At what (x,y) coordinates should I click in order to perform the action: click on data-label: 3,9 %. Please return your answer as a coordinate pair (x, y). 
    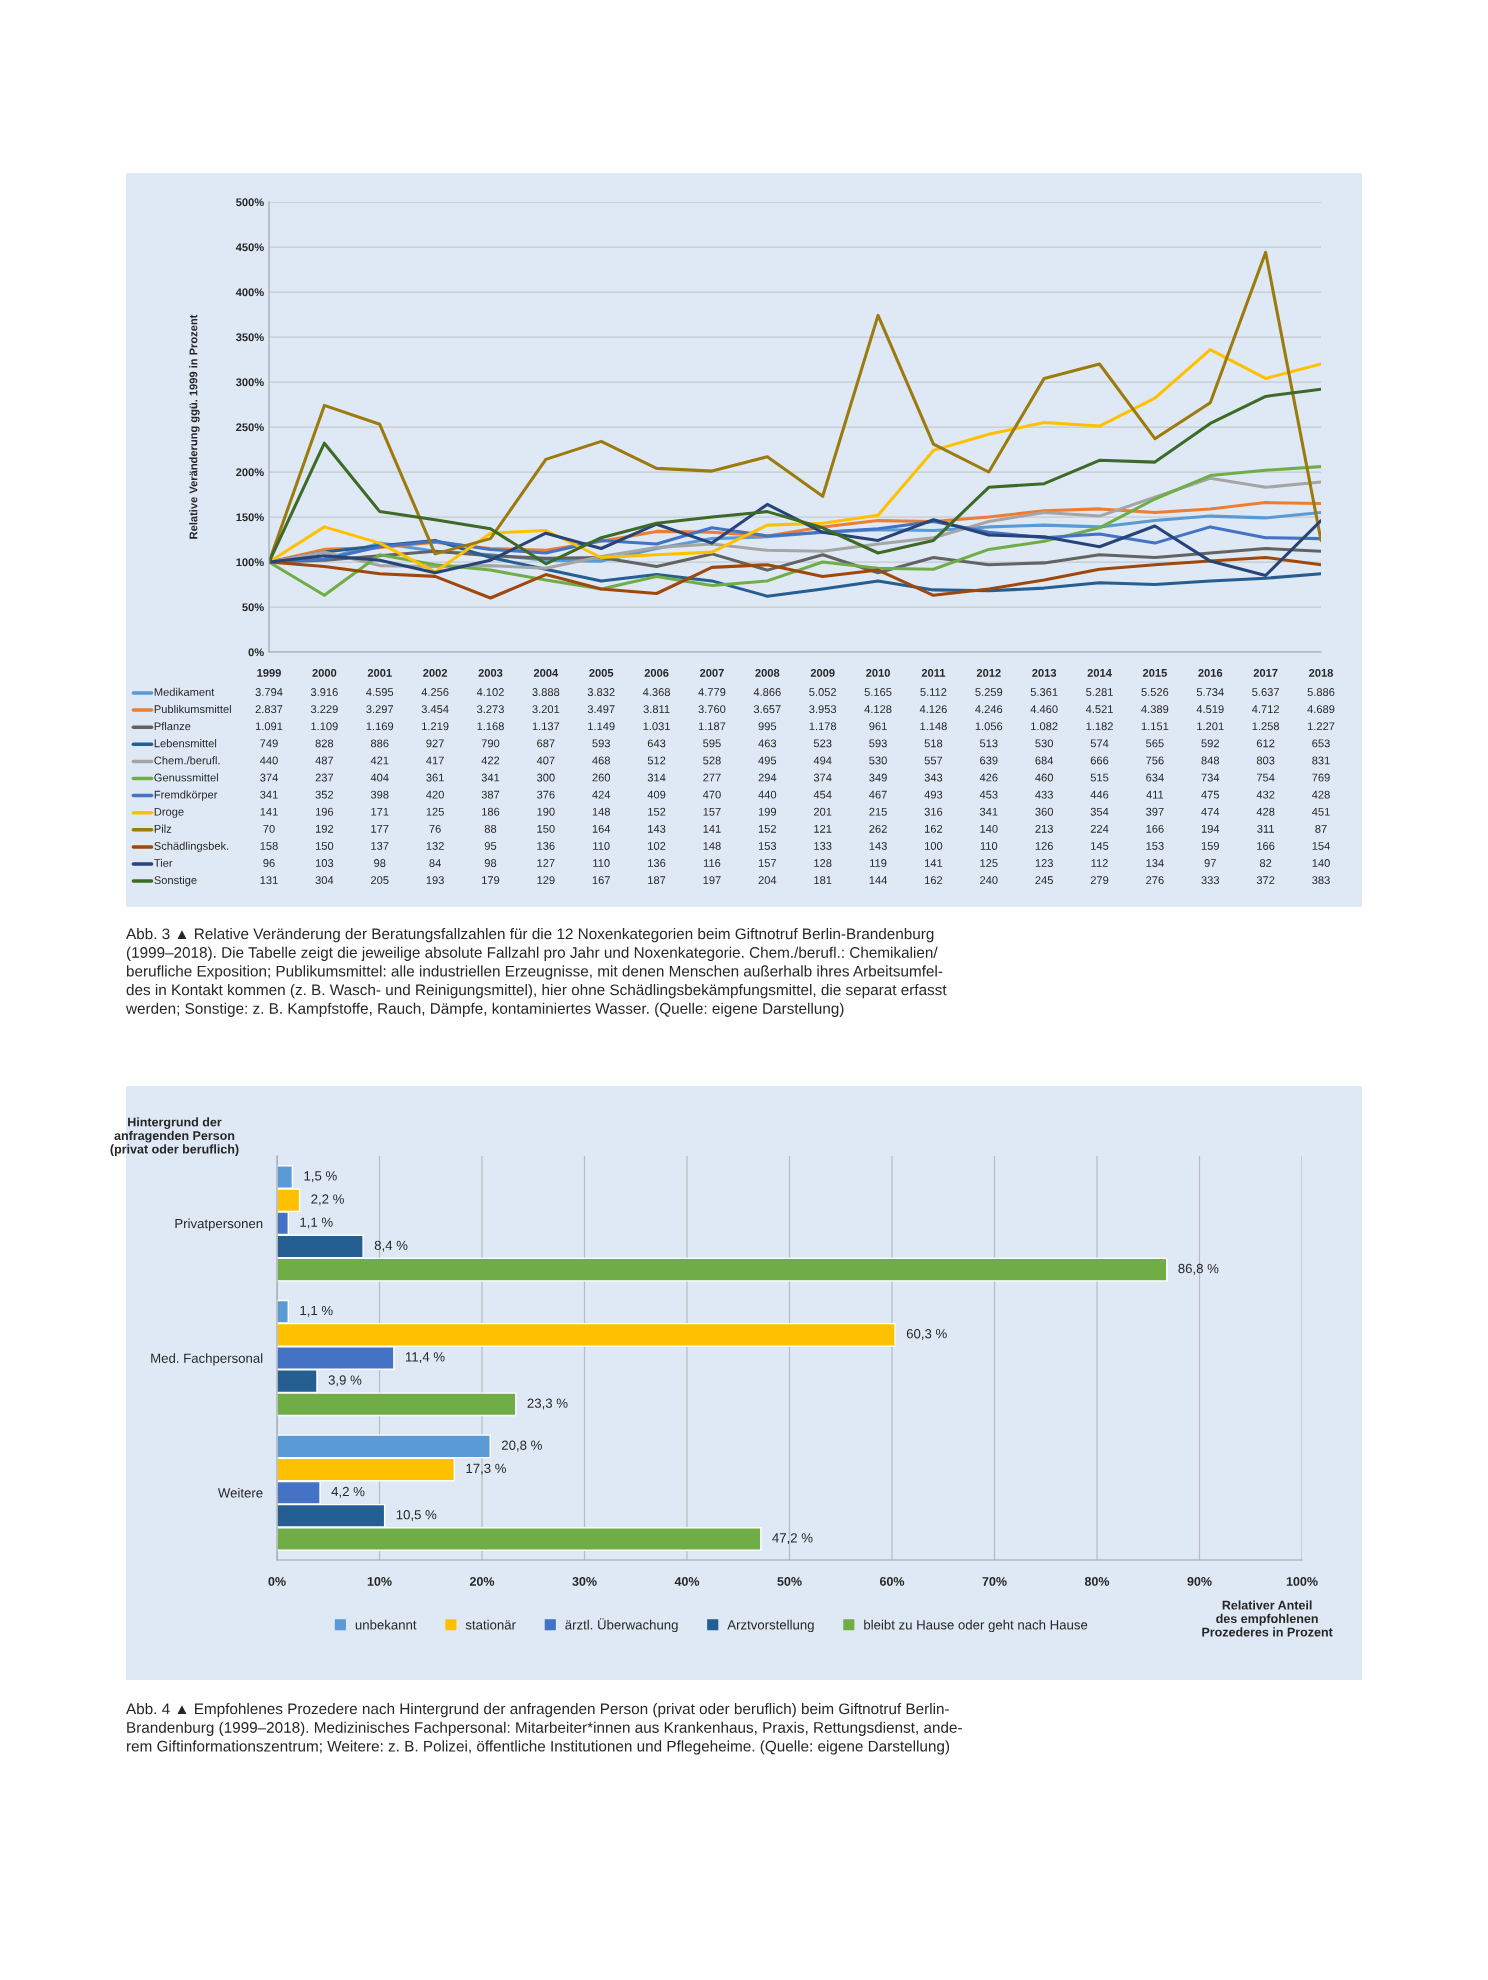
    Looking at the image, I should click on (345, 1381).